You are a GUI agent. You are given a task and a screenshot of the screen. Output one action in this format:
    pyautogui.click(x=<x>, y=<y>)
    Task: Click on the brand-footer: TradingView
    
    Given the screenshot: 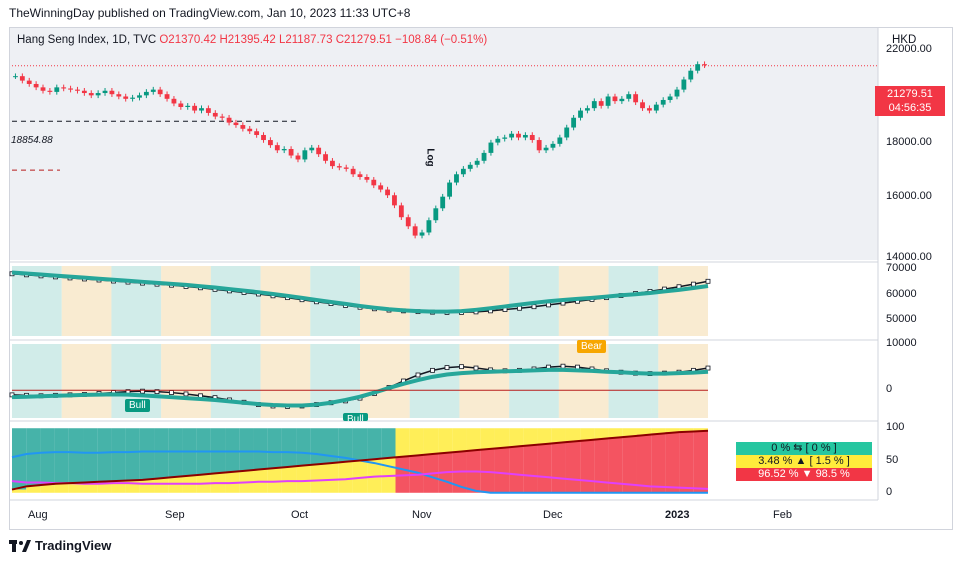 What is the action you would take?
    pyautogui.click(x=60, y=545)
    